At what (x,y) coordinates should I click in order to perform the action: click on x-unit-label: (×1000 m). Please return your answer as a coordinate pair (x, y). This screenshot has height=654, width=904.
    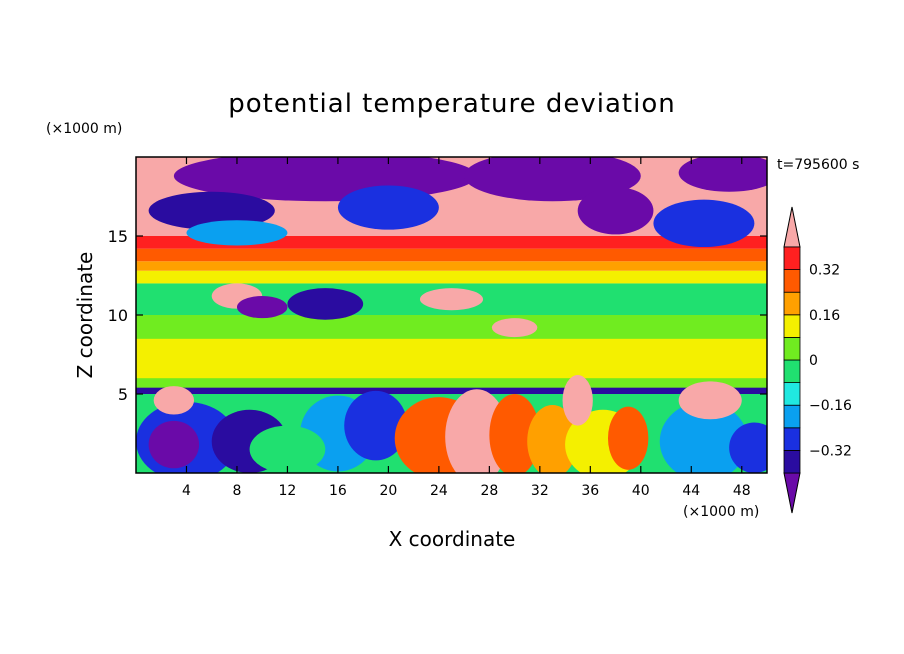
    Looking at the image, I should click on (721, 512).